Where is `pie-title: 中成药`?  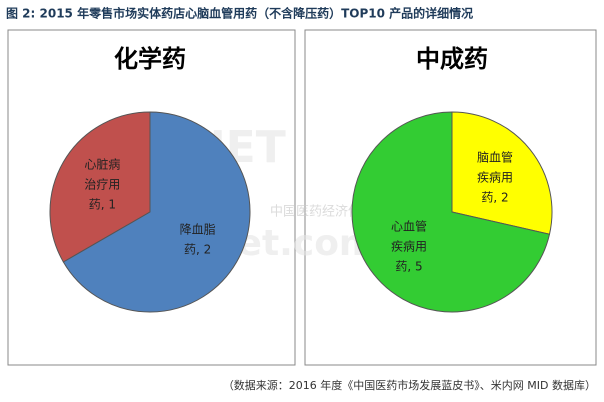 pie-title: 中成药 is located at coordinates (452, 59).